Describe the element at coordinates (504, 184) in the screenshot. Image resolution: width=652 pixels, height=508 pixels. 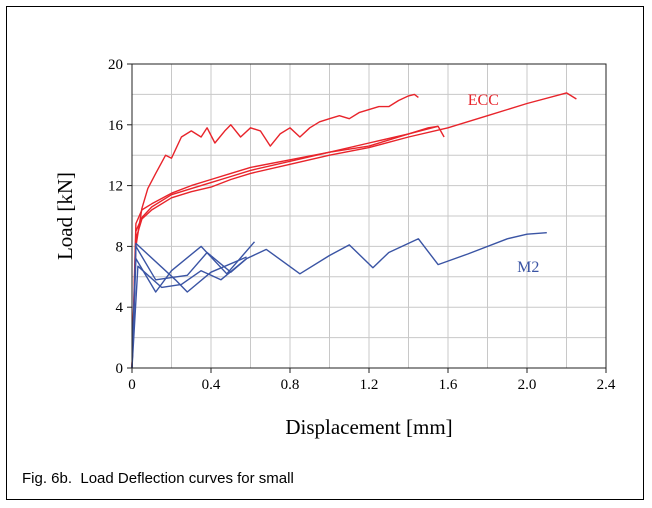
I see `chart-series-labels: ECC M2` at that location.